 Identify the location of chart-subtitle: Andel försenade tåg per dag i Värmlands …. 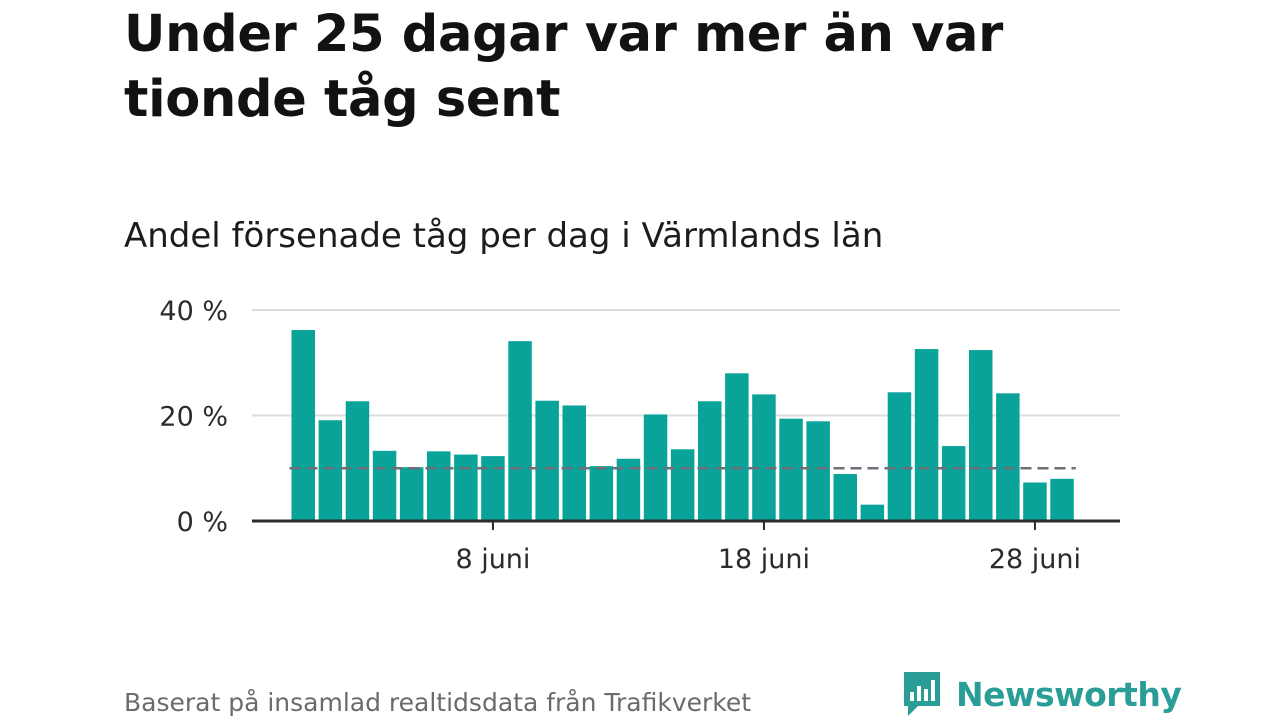
(504, 236).